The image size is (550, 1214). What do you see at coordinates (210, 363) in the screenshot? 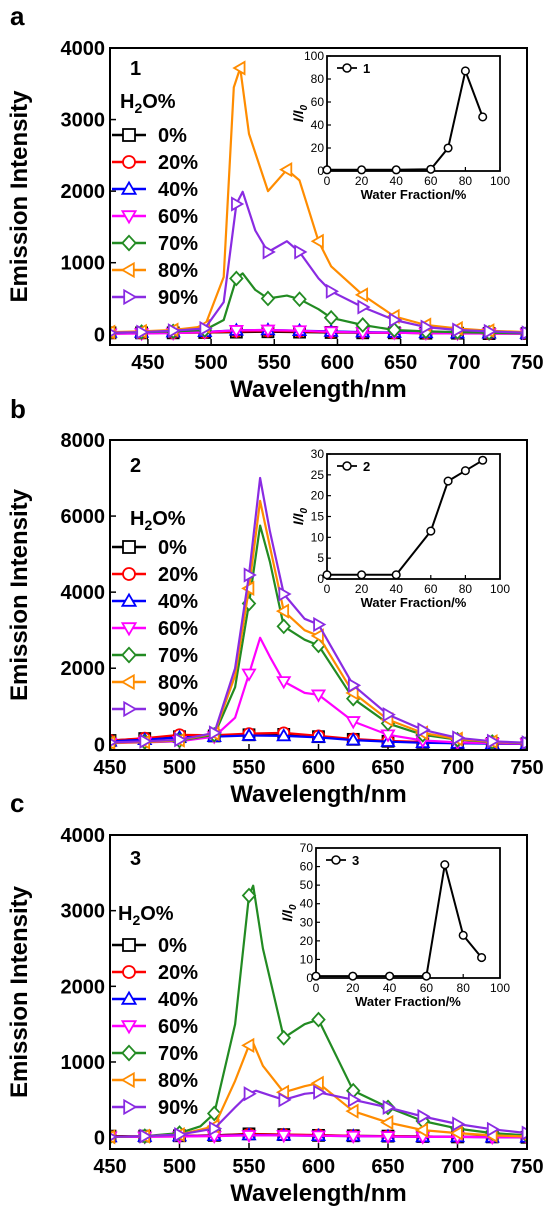
I see `x-tick-label: 500` at bounding box center [210, 363].